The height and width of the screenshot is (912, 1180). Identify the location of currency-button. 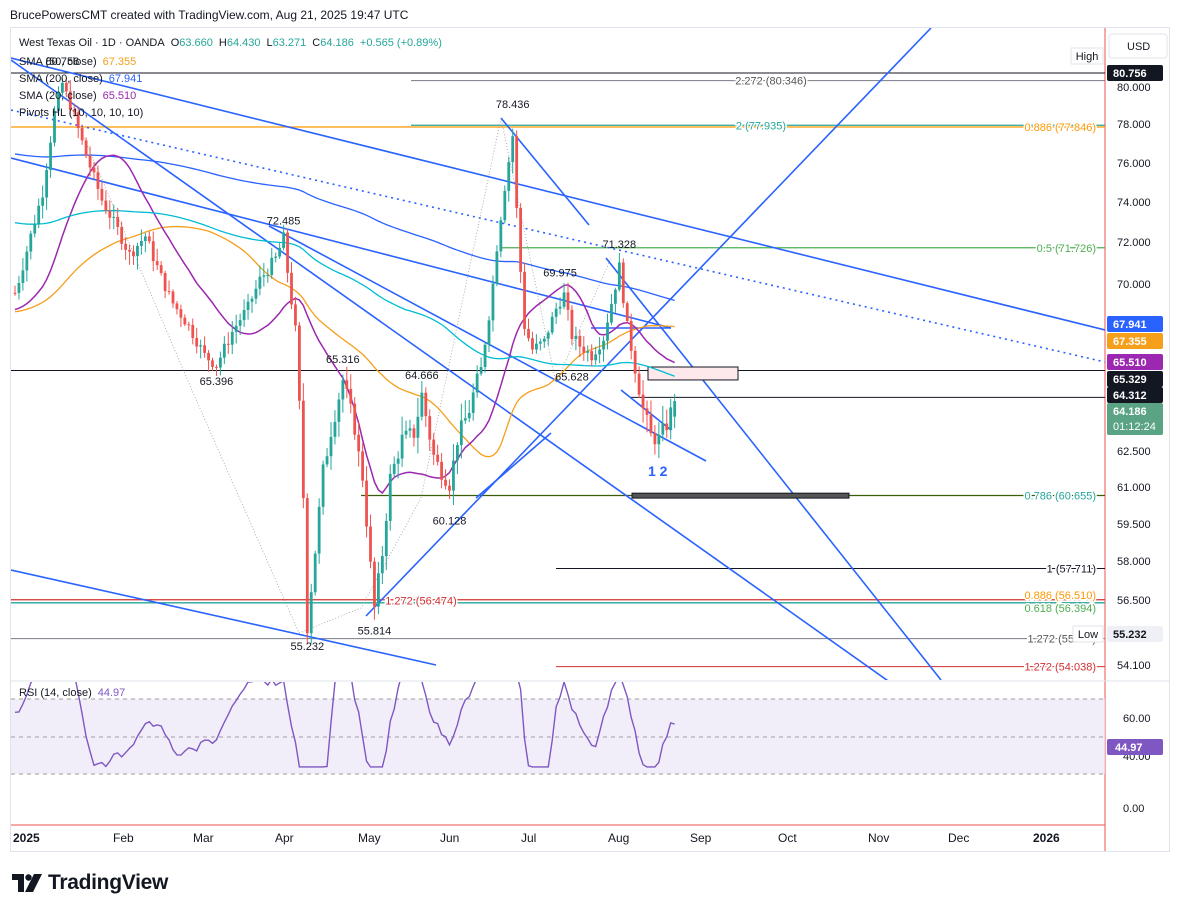
(1138, 46).